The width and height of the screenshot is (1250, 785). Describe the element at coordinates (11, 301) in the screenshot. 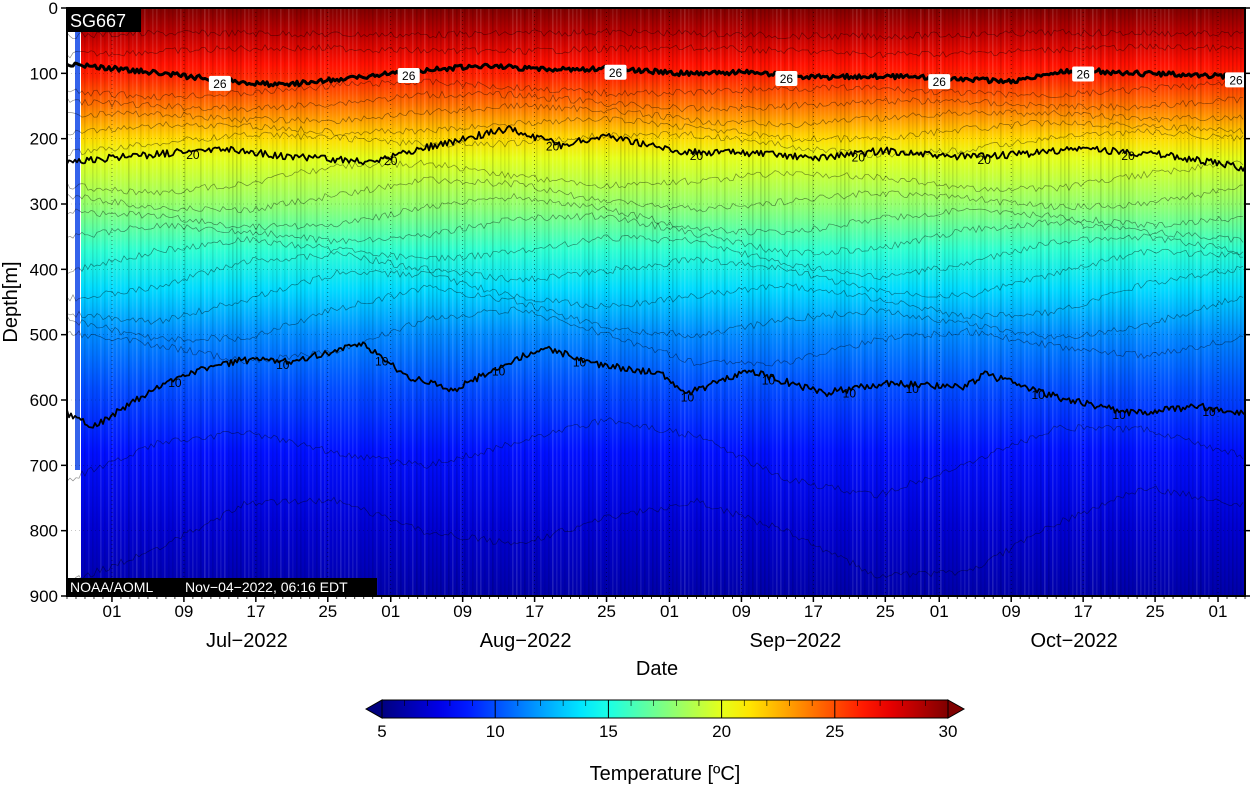

I see `y-axis-title: Depth[m]` at that location.